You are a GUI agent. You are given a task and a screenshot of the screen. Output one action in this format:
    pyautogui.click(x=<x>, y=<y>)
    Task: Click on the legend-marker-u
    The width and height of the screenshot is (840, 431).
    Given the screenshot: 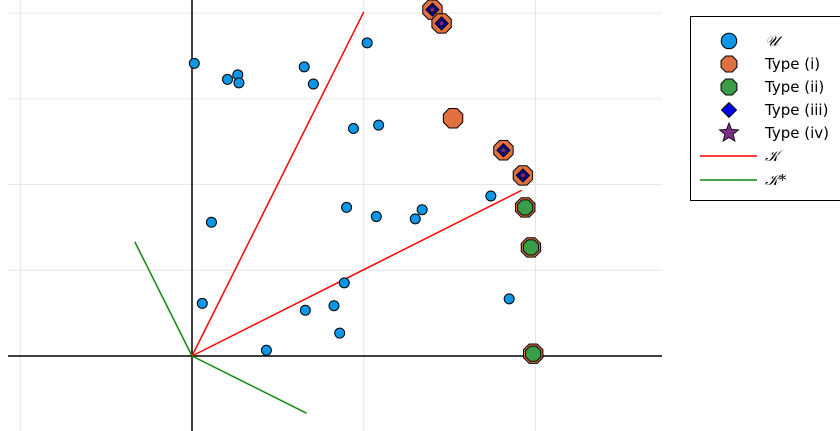 What is the action you would take?
    pyautogui.click(x=729, y=41)
    